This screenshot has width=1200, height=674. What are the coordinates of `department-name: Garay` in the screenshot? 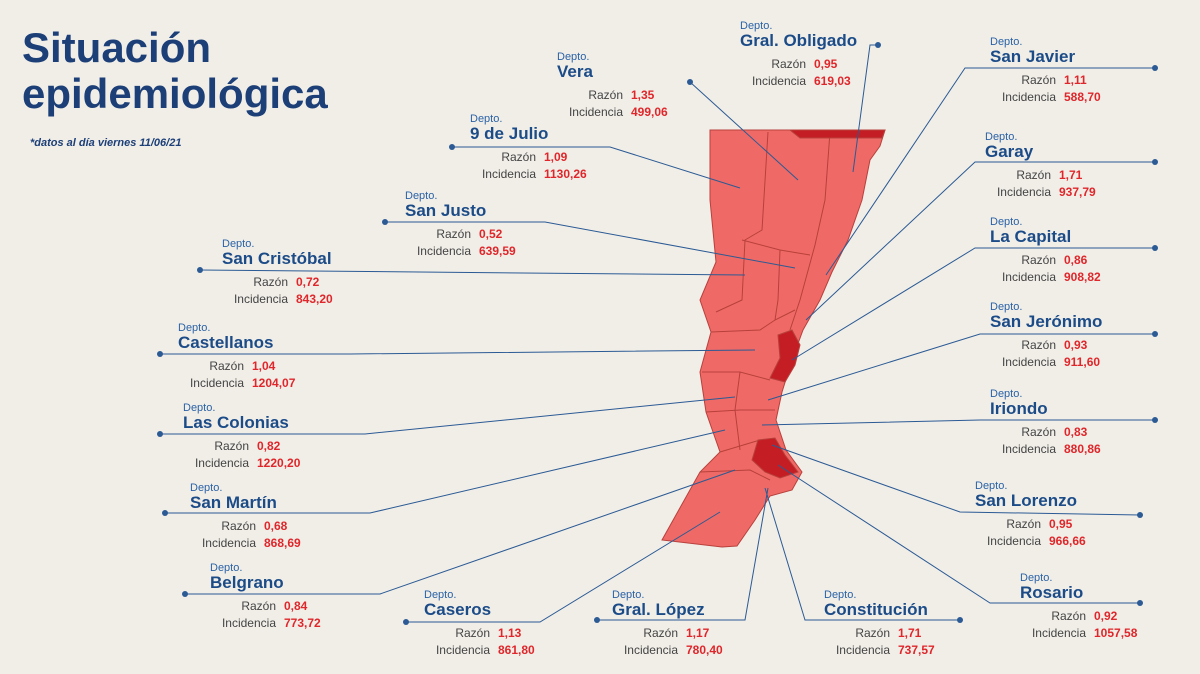 It's located at (1009, 151).